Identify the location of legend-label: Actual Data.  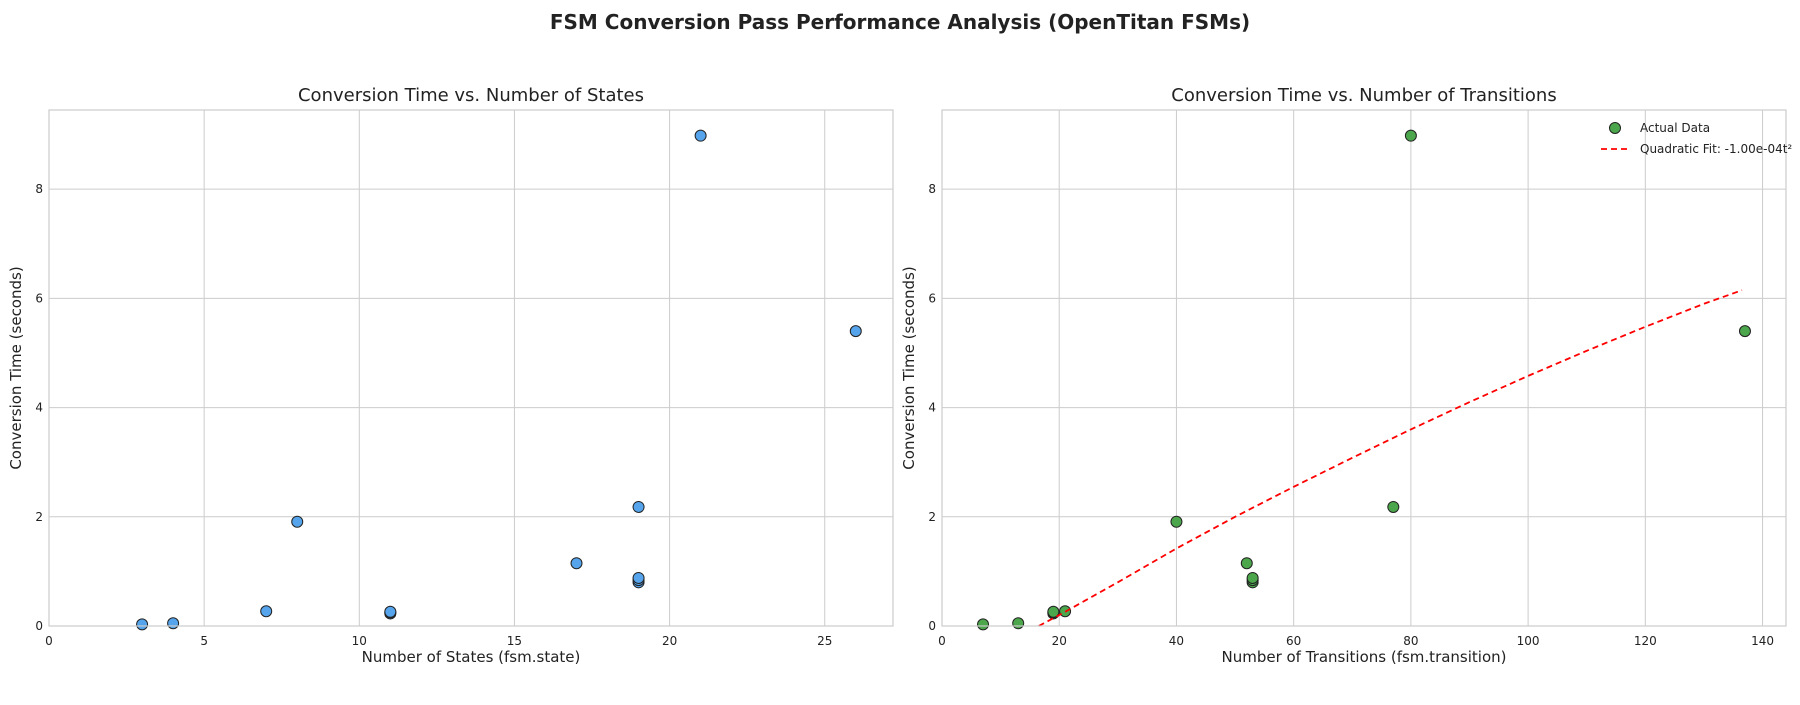
(1675, 128).